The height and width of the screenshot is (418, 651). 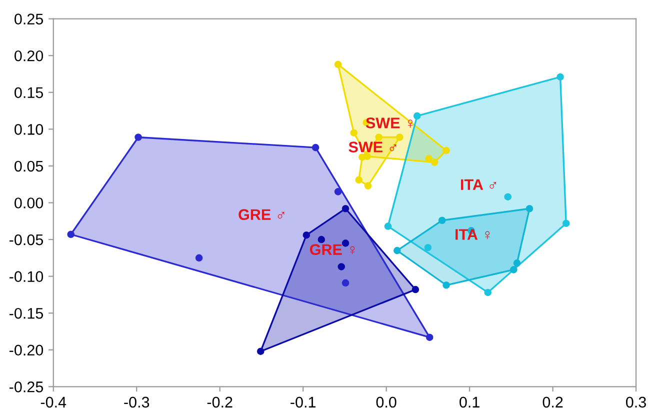 I want to click on y-tick-label: -0.25, so click(x=27, y=387).